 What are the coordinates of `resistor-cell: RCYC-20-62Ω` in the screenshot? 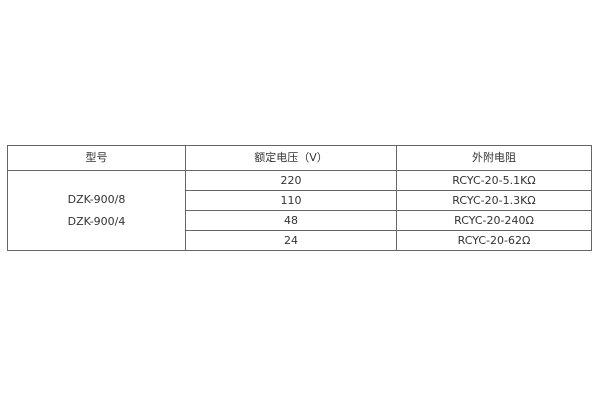 It's located at (494, 240).